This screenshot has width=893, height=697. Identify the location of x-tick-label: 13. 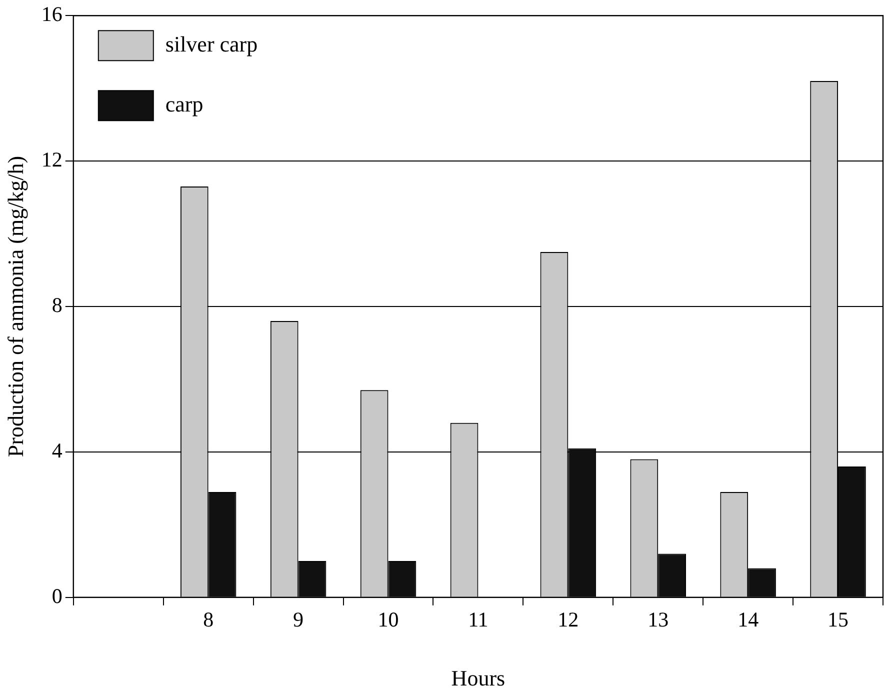
(658, 620).